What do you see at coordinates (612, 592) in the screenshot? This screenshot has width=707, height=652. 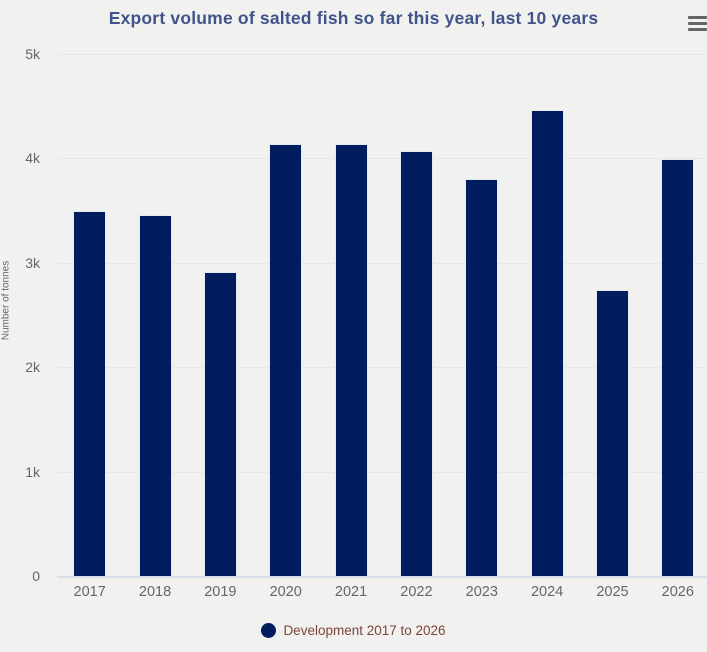 I see `x-axis-label-2025: 2025` at bounding box center [612, 592].